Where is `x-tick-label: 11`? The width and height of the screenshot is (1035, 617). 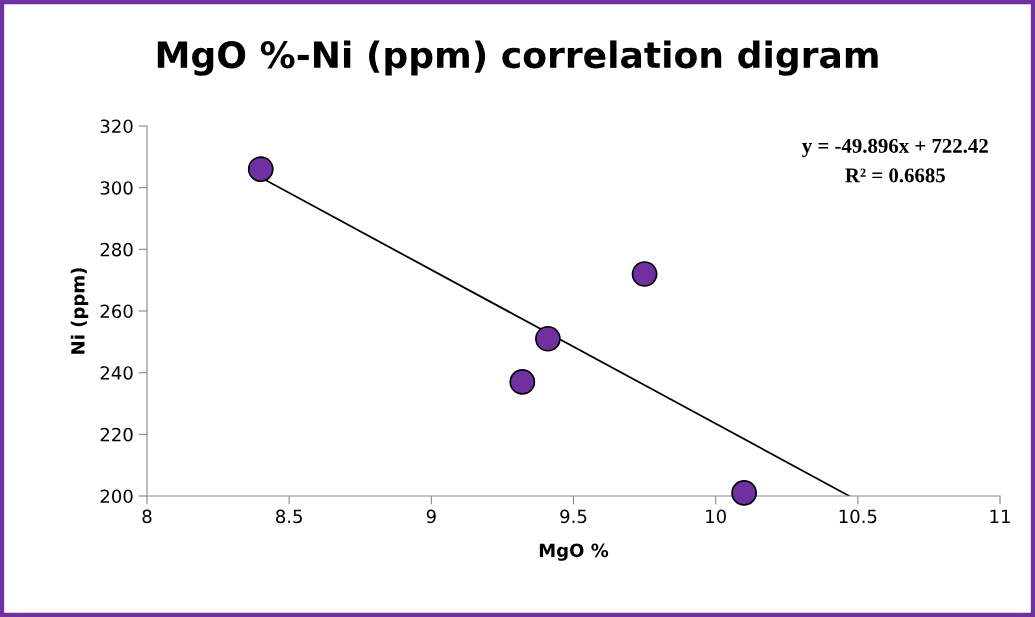 x-tick-label: 11 is located at coordinates (1000, 516).